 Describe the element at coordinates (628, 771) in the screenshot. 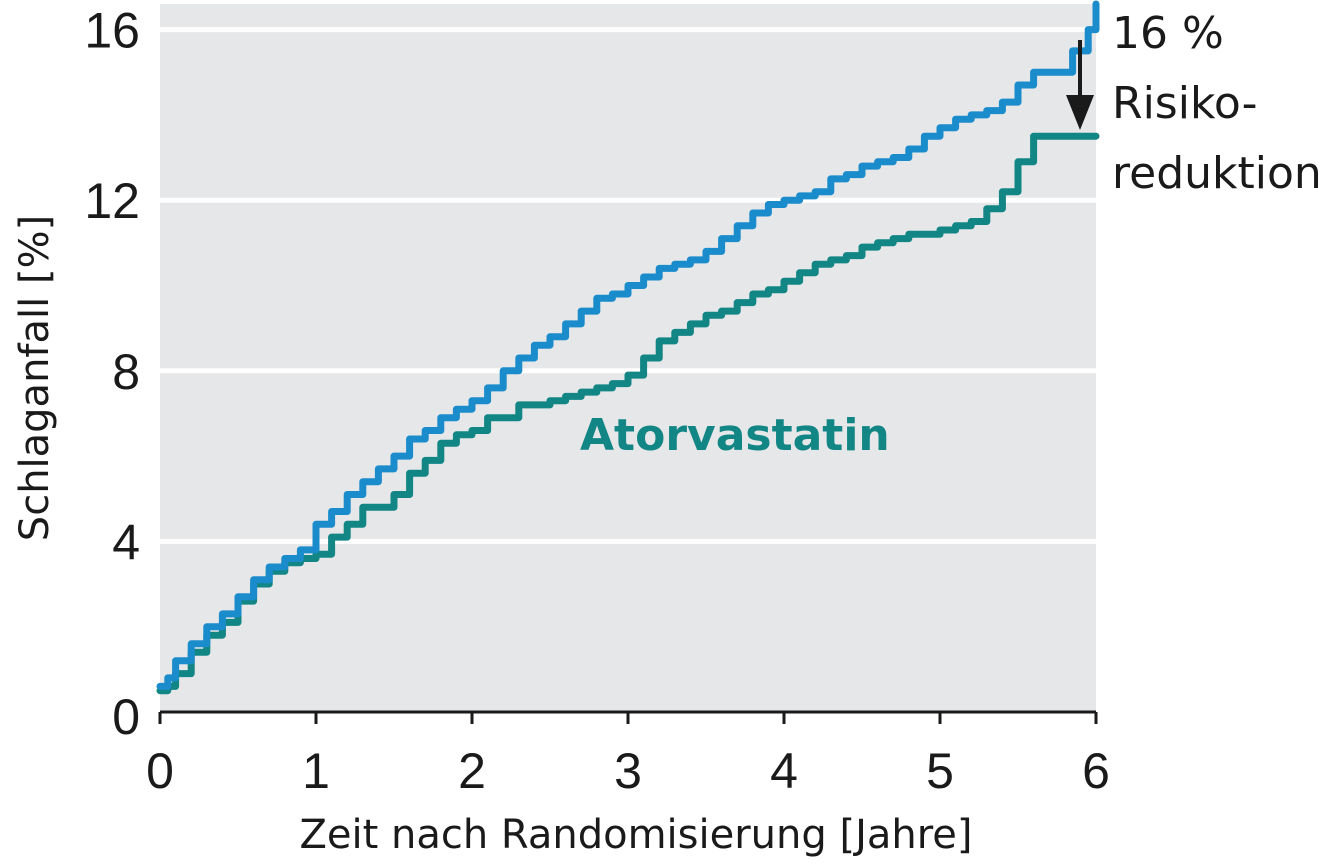

I see `x-tick-label: 3` at that location.